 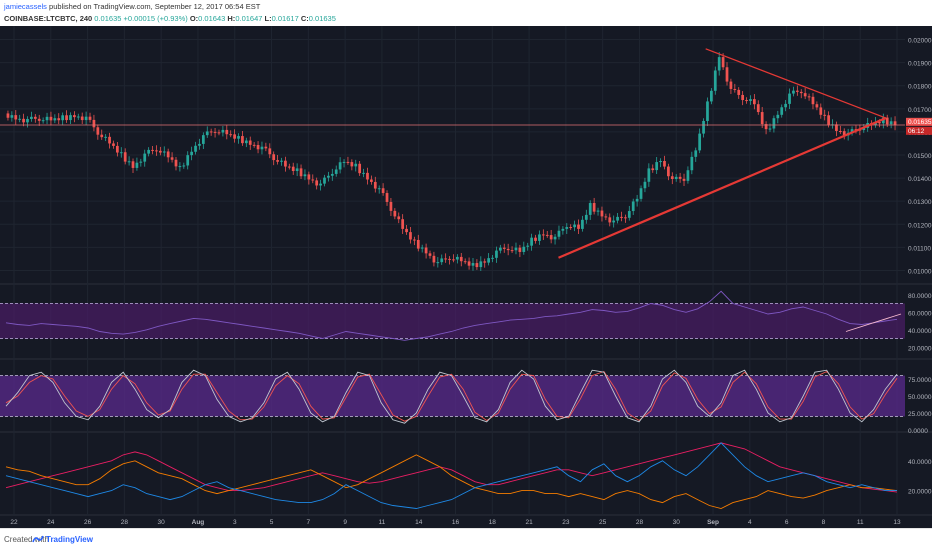 What do you see at coordinates (451, 475) in the screenshot?
I see `dmi-pane` at bounding box center [451, 475].